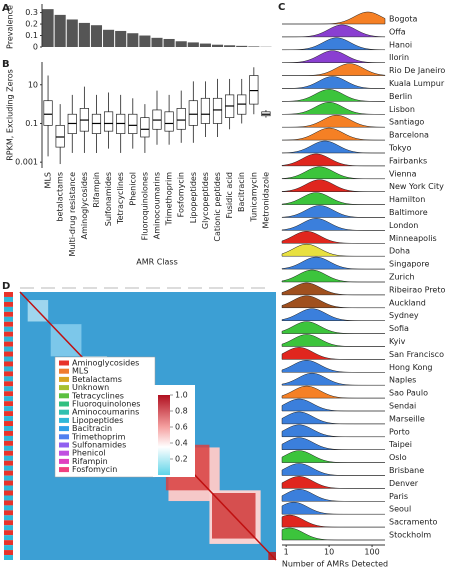 The image size is (474, 569). Describe the element at coordinates (90, 461) in the screenshot. I see `legend-label: Rifampin` at that location.